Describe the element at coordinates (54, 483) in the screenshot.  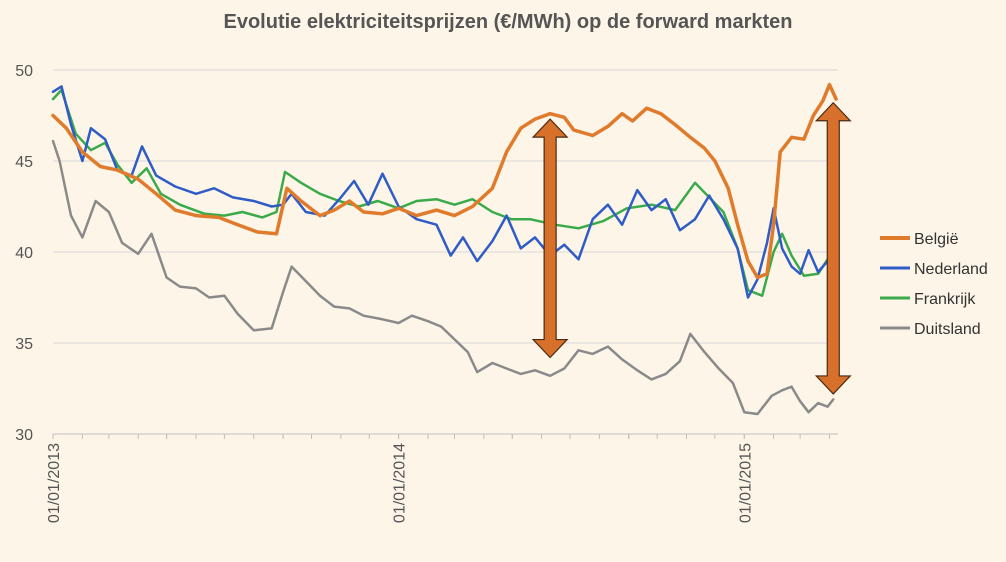
I see `x-tick-label: 01/01/2013` at that location.